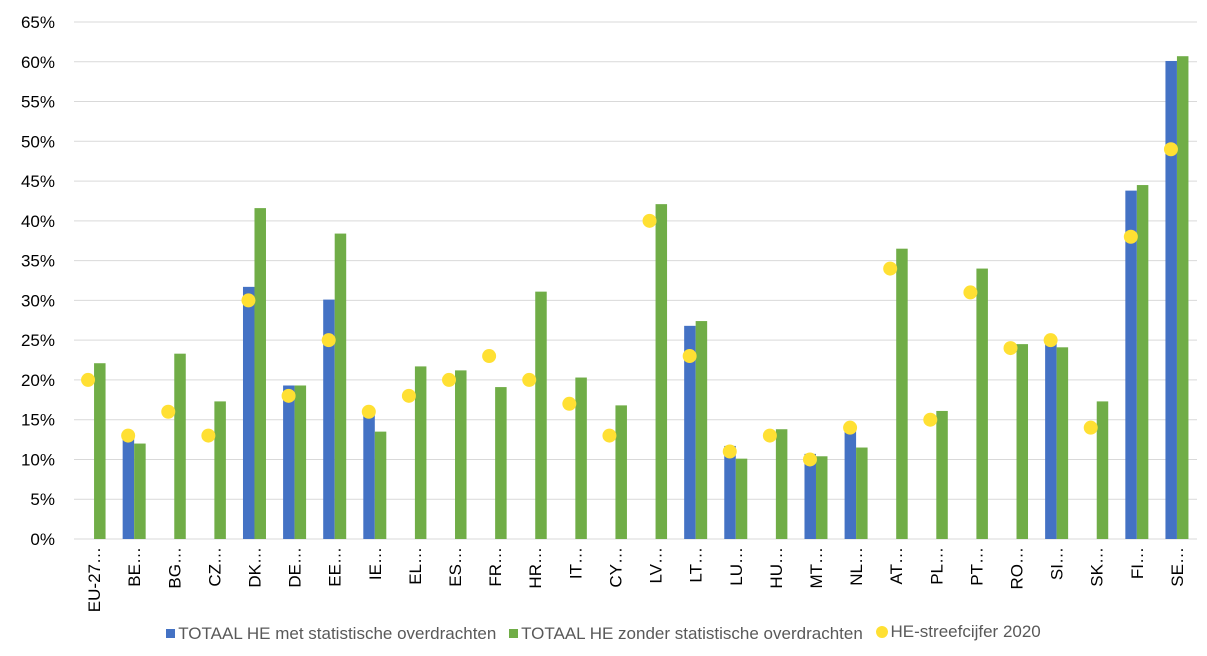  Describe the element at coordinates (38, 62) in the screenshot. I see `y-tick-label: 60%` at that location.